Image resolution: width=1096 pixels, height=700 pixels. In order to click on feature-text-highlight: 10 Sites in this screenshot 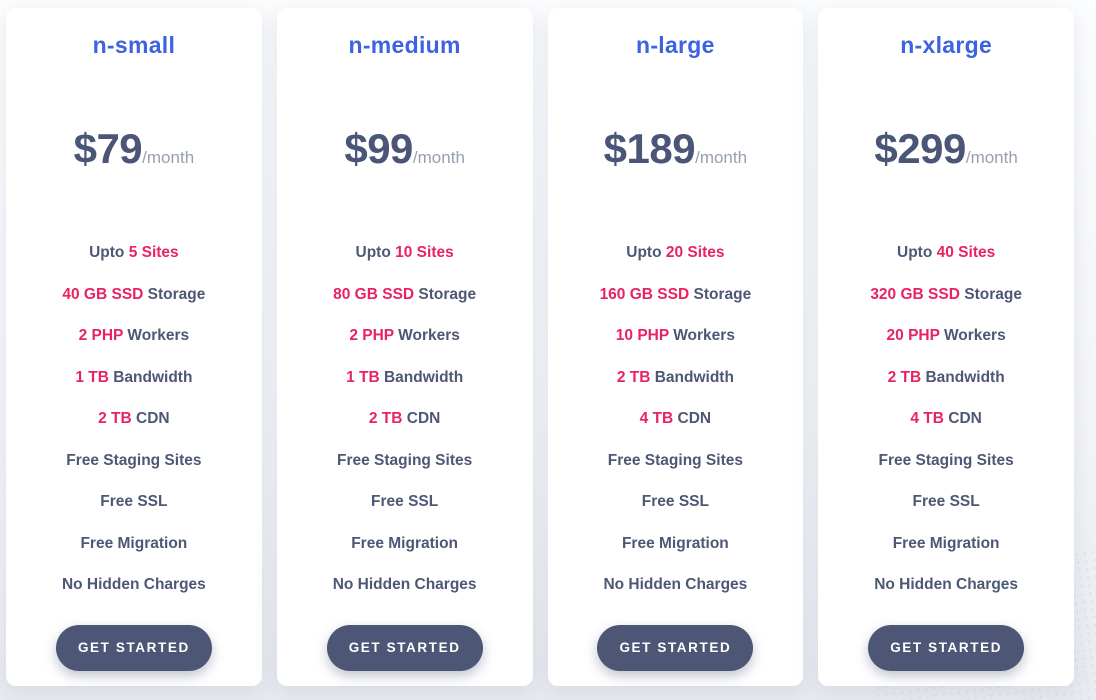, I will do `click(424, 252)`.